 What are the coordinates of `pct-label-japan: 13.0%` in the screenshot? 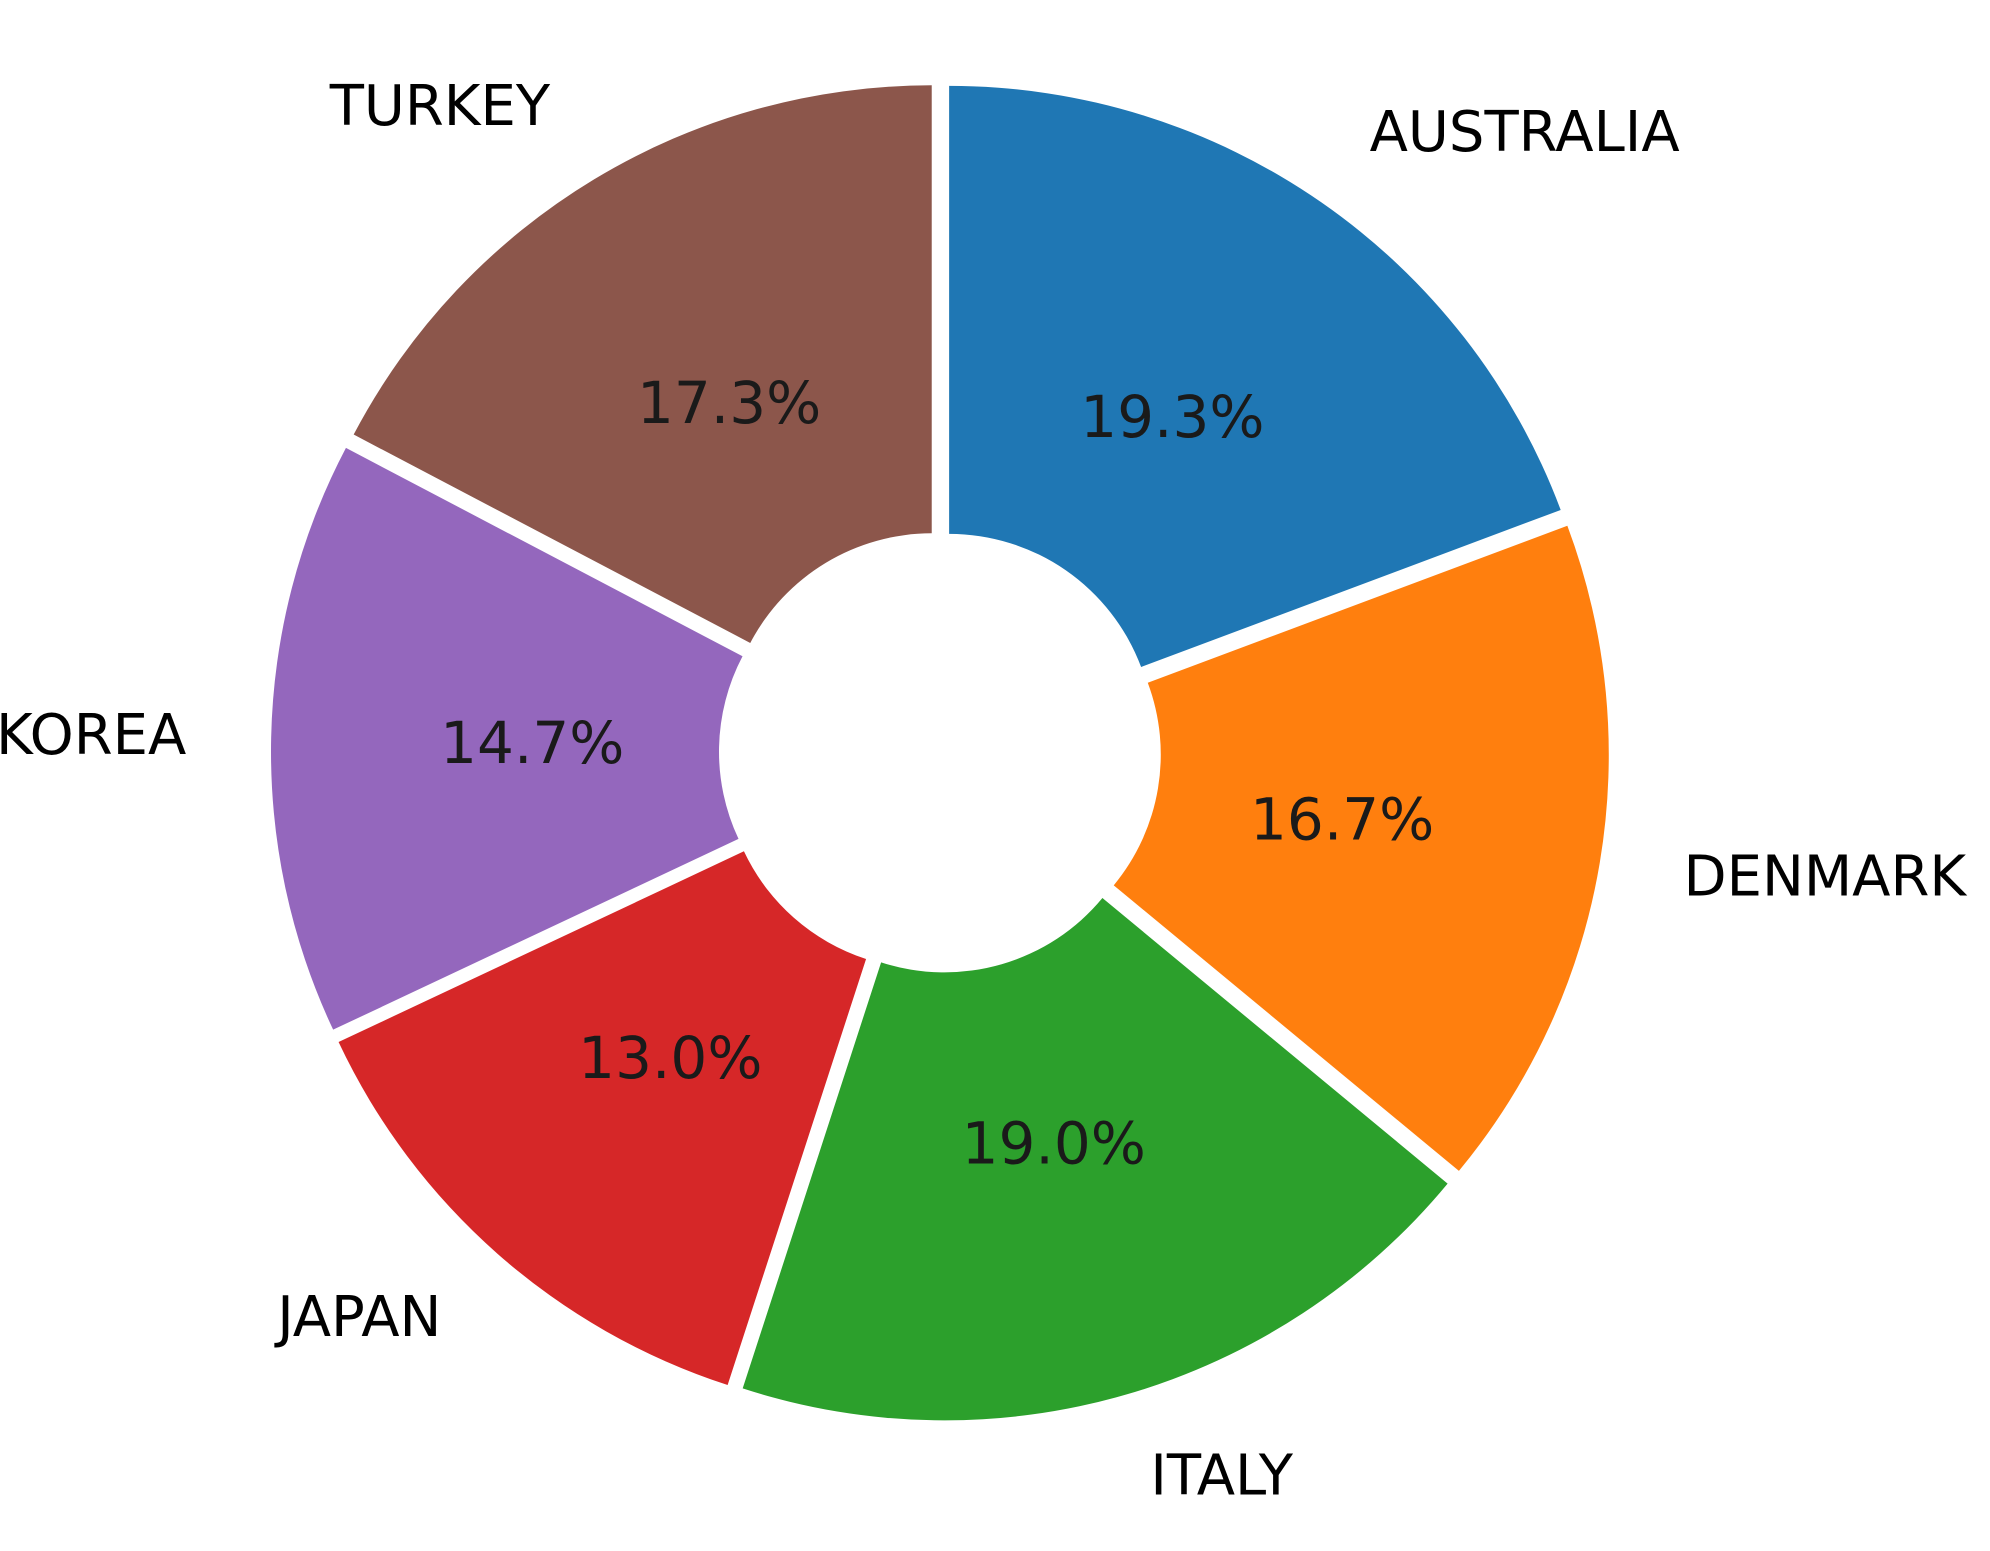 It's located at (670, 1058).